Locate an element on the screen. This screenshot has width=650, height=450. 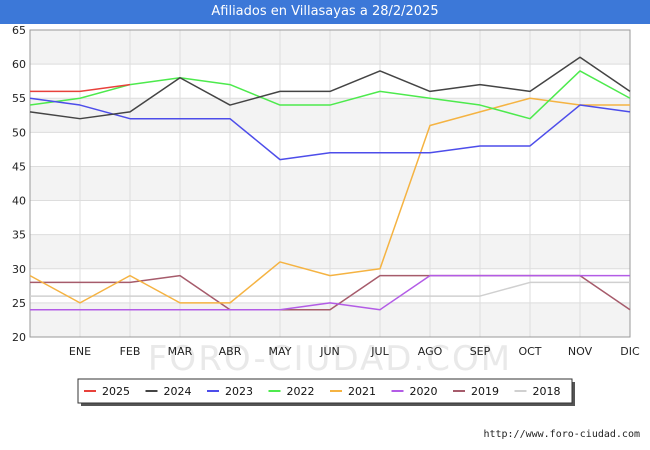
series-line-2025 is located at coordinates (80, 88).